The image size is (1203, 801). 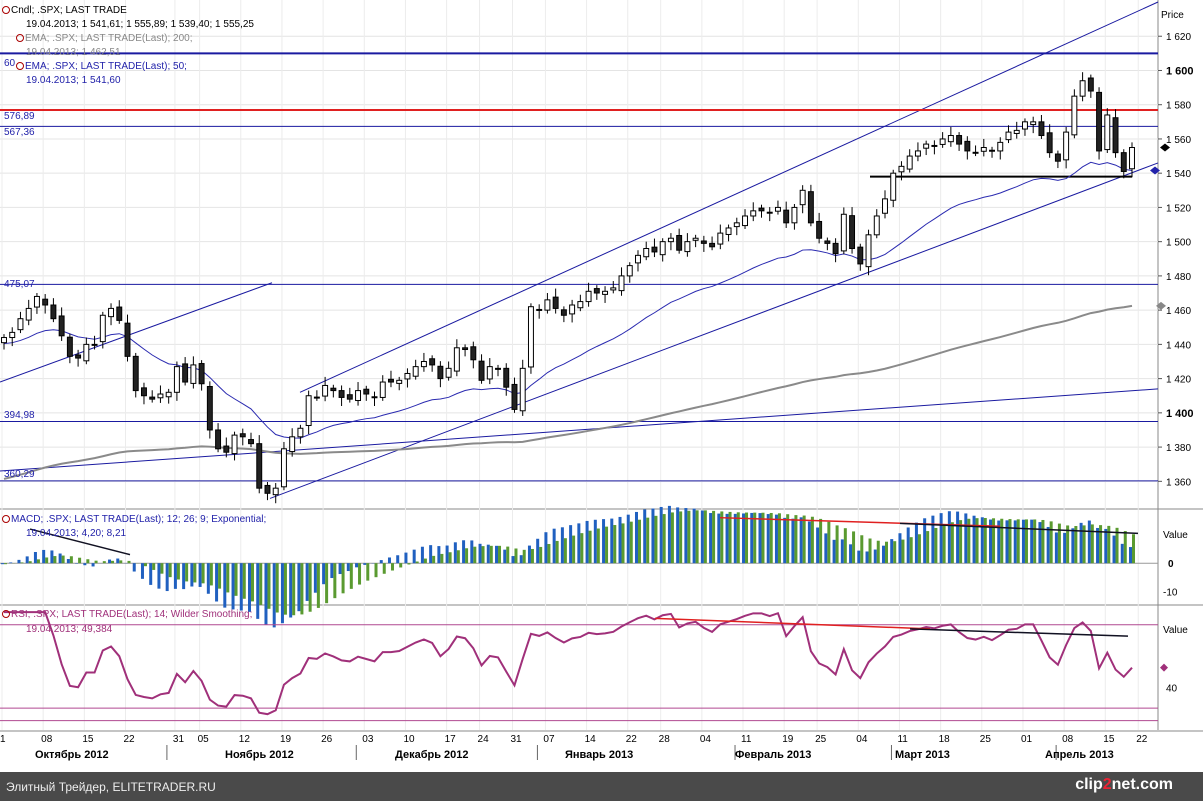 I want to click on x-day-tick-label: 01, so click(x=1027, y=739).